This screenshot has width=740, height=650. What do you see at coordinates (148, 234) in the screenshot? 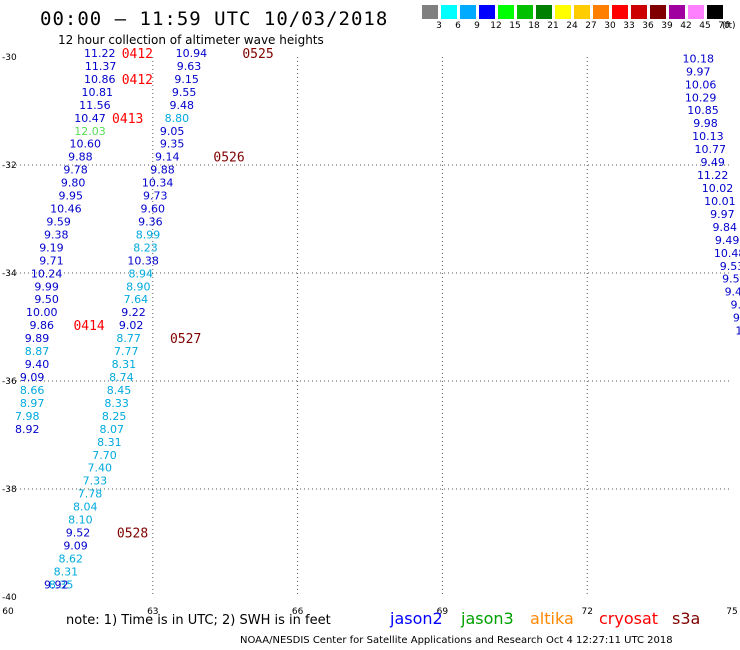
I see `wave-height-point: 8.99` at bounding box center [148, 234].